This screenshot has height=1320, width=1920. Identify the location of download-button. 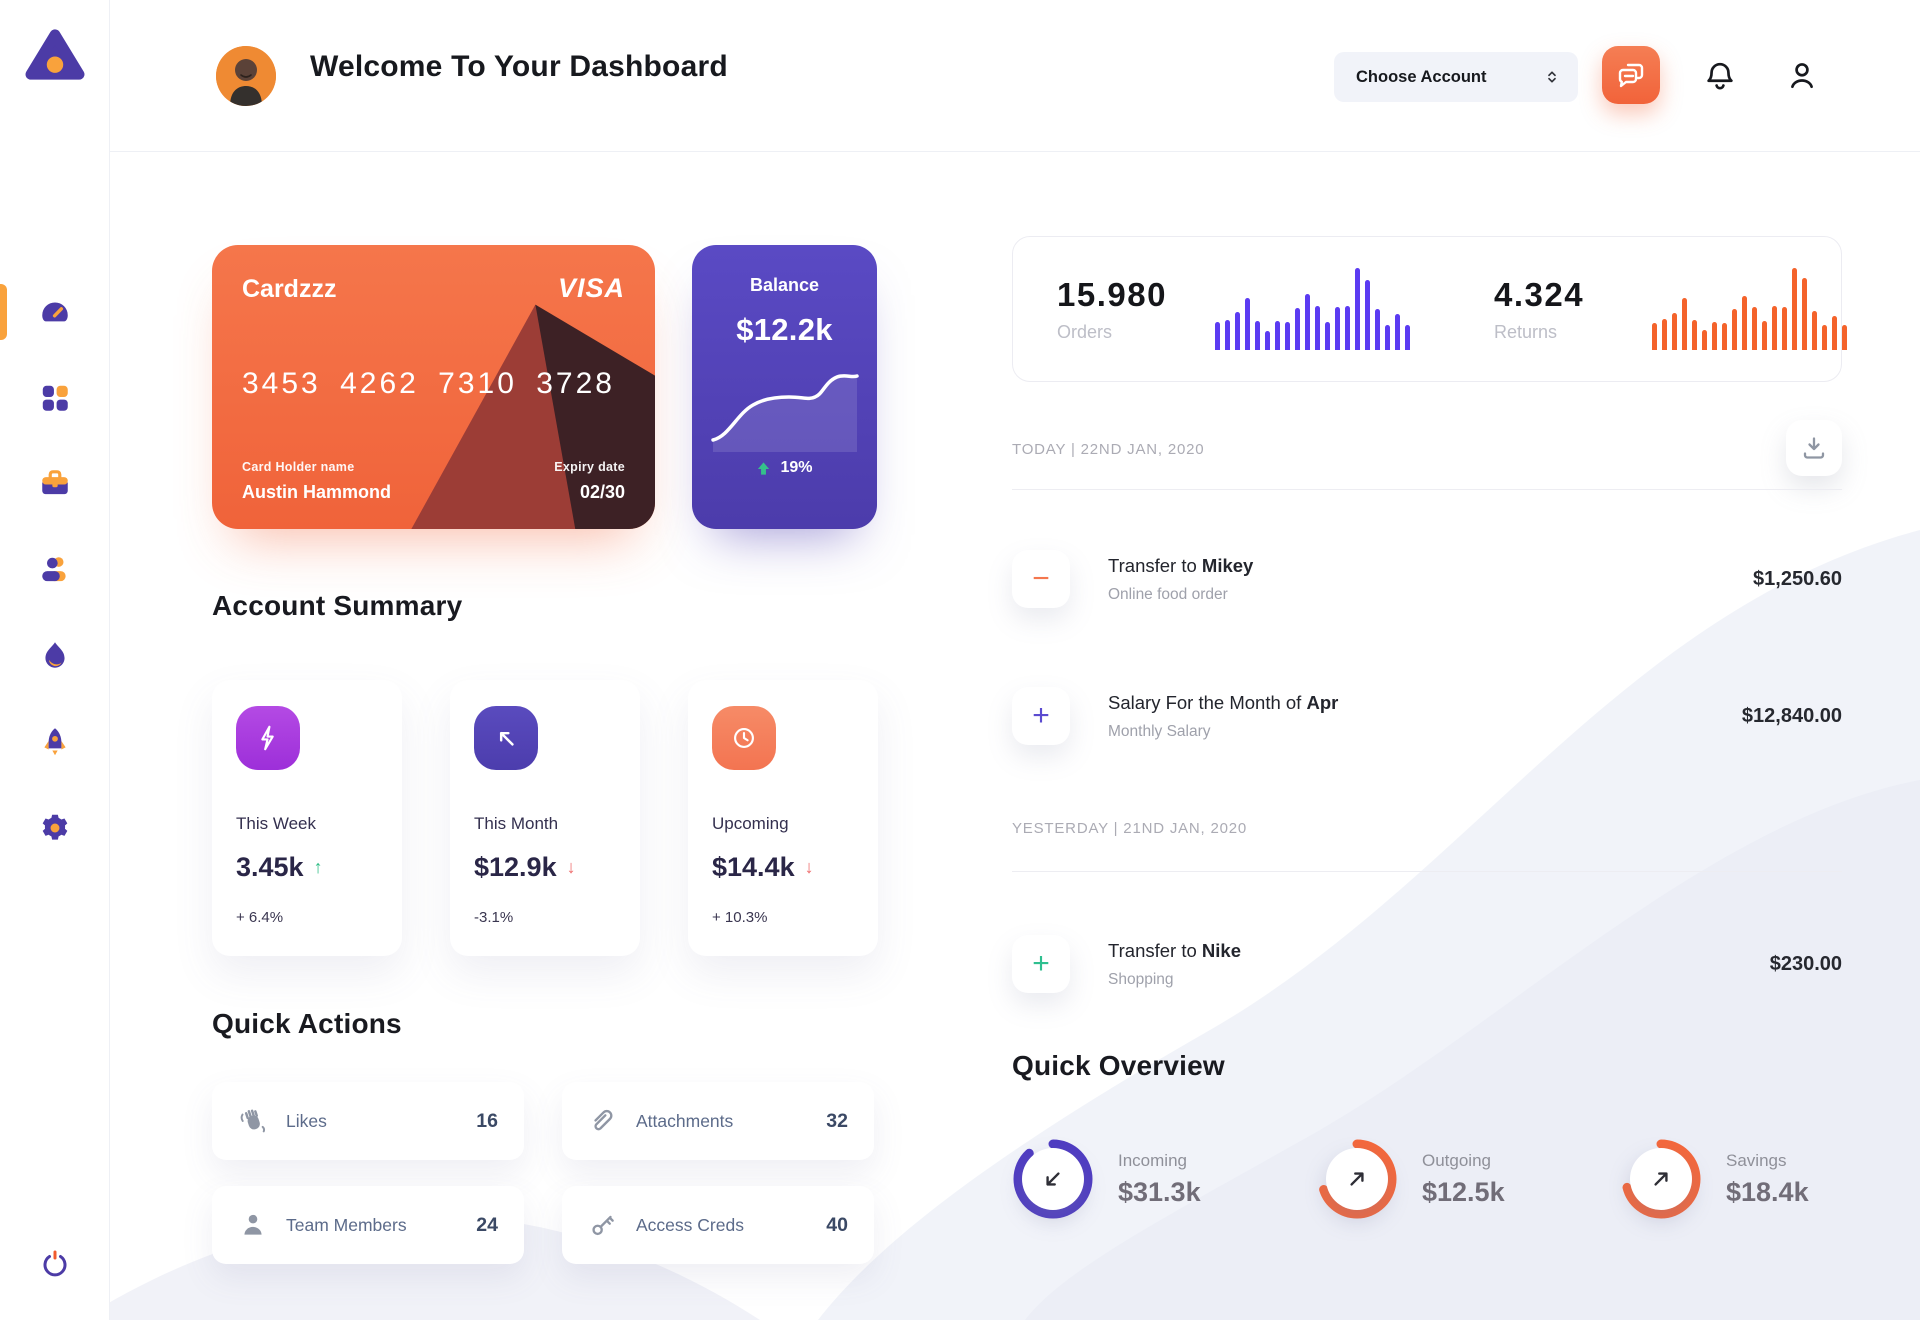
(1814, 448).